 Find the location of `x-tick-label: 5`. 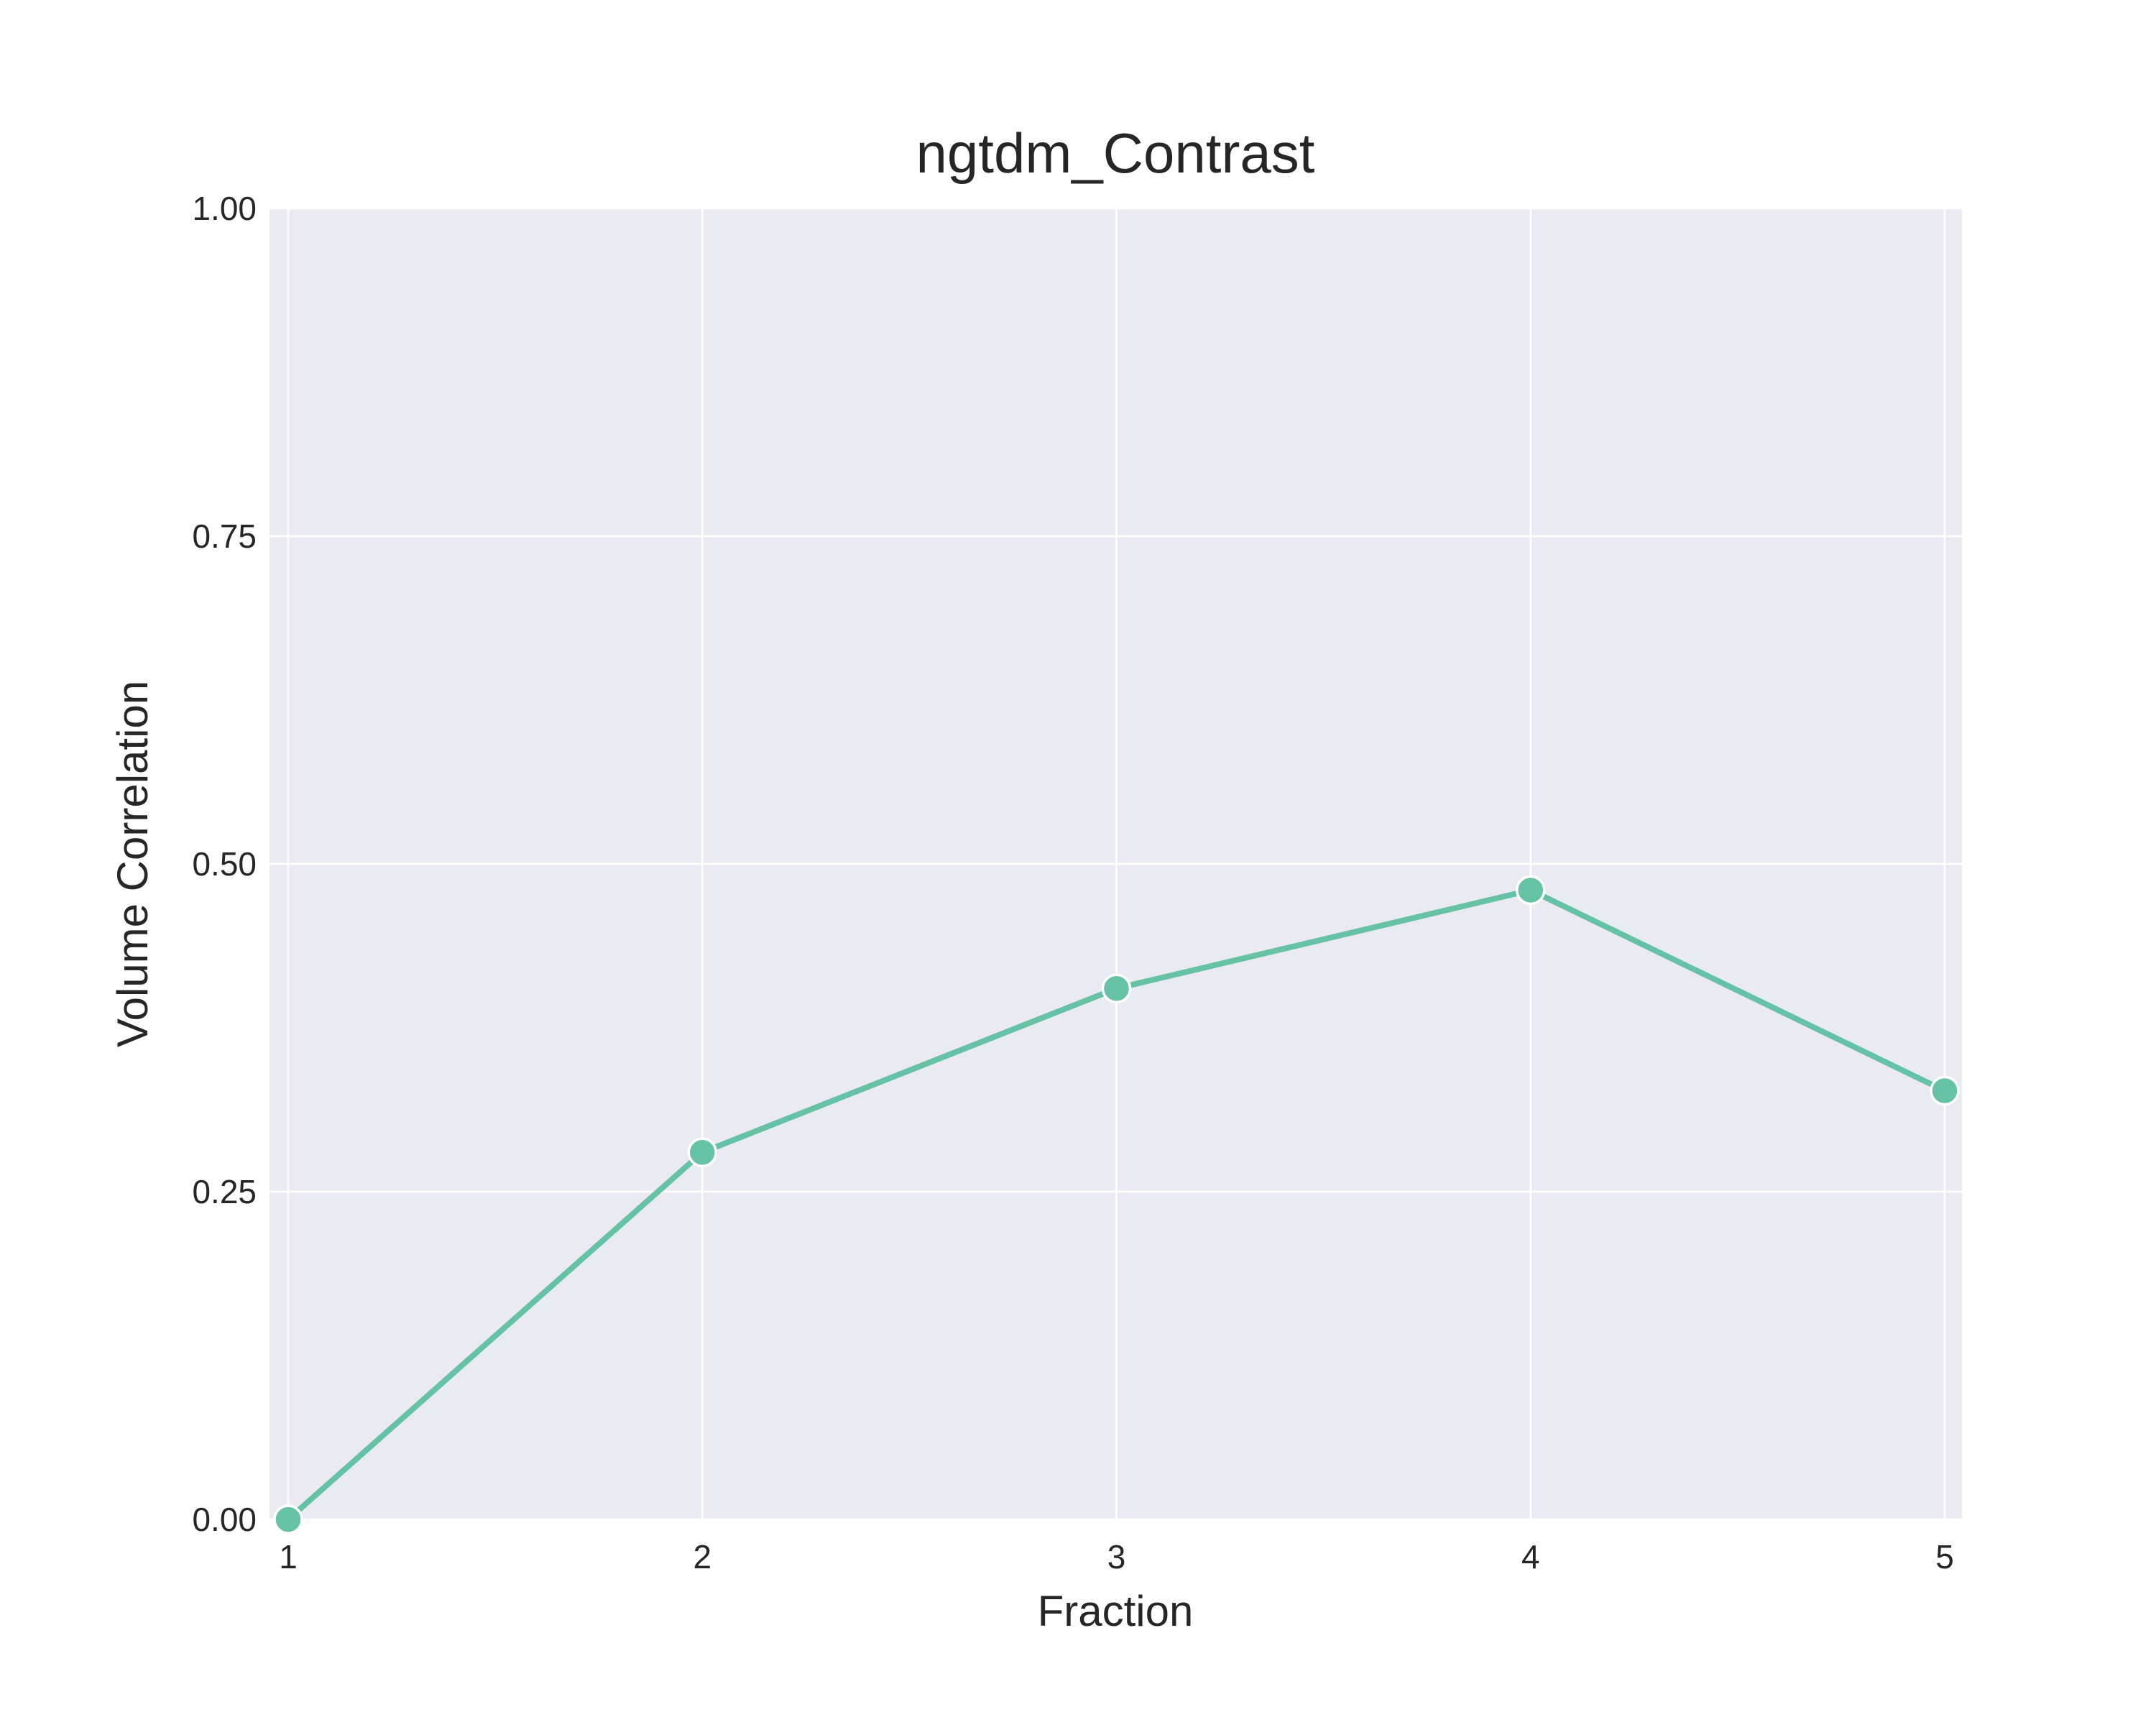

x-tick-label: 5 is located at coordinates (1945, 1557).